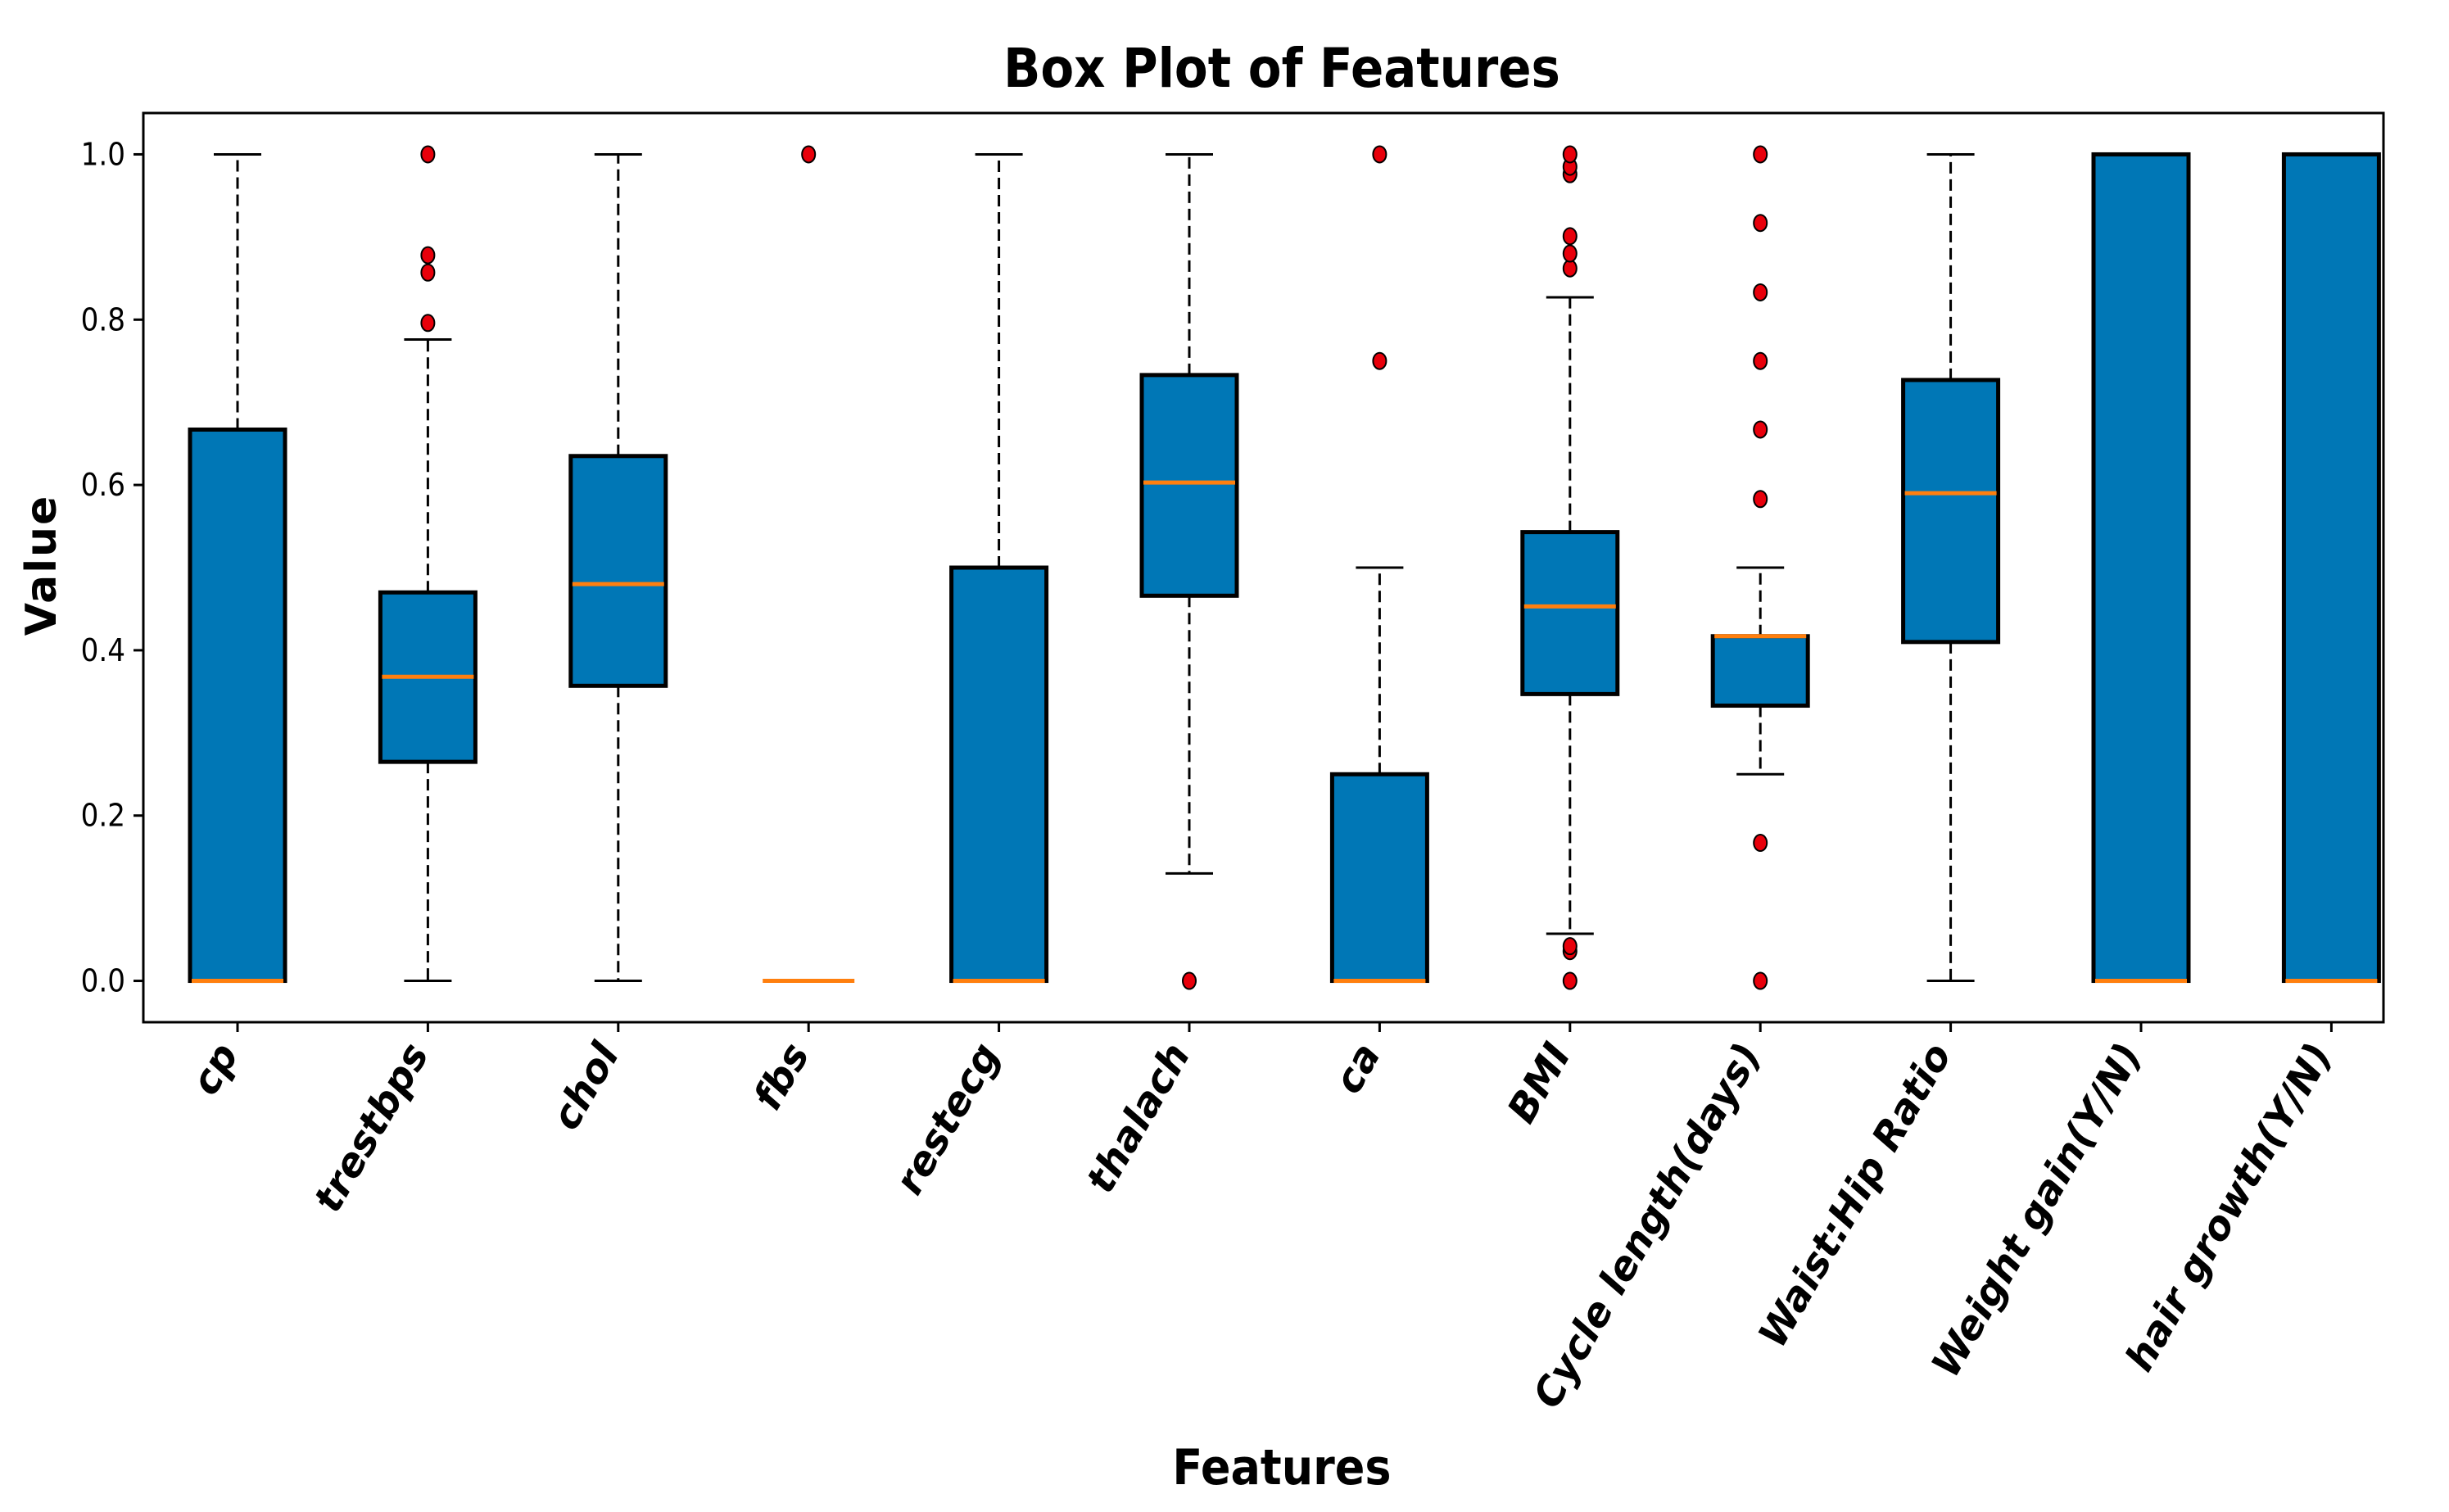 The width and height of the screenshot is (2449, 1512). Describe the element at coordinates (1540, 1083) in the screenshot. I see `x-tick-label: BMI` at that location.